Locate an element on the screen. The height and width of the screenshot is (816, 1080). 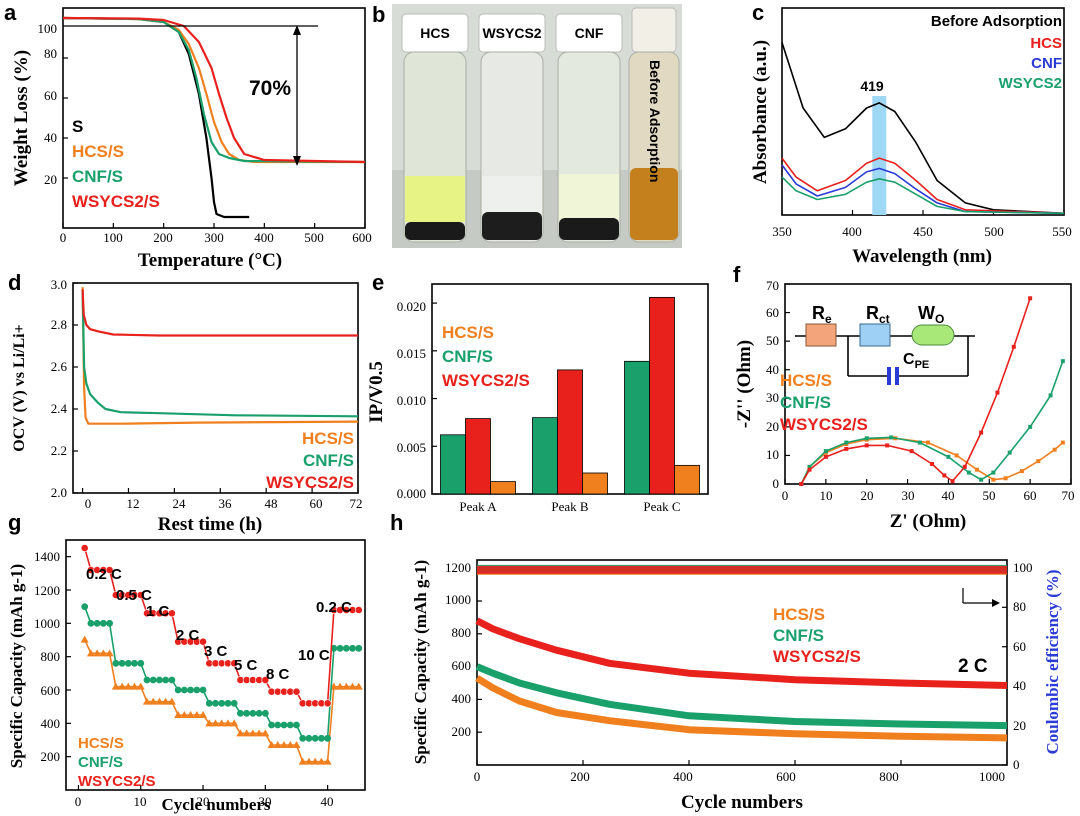
panel-f-legend: HCS/S CNF/S WSYCS2/S is located at coordinates (824, 402).